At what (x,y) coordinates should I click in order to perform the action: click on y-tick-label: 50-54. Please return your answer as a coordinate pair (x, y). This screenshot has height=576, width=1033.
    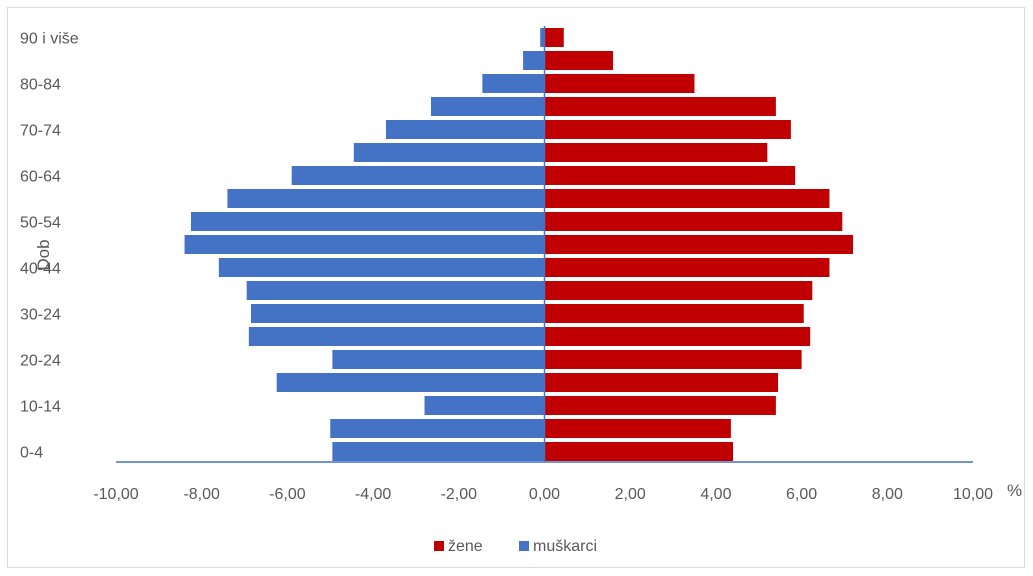
    Looking at the image, I should click on (40, 223).